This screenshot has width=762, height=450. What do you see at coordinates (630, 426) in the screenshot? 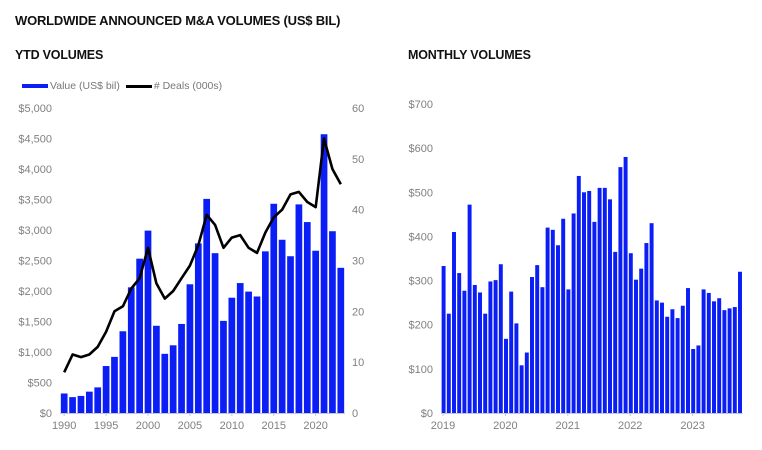
I see `monthly-x-tick-label: 2022` at bounding box center [630, 426].